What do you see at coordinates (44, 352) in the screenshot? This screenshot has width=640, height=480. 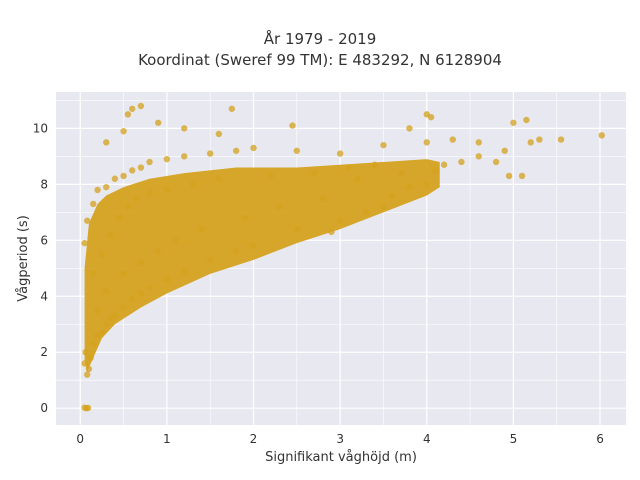 I see `y-tick-label: 2` at bounding box center [44, 352].